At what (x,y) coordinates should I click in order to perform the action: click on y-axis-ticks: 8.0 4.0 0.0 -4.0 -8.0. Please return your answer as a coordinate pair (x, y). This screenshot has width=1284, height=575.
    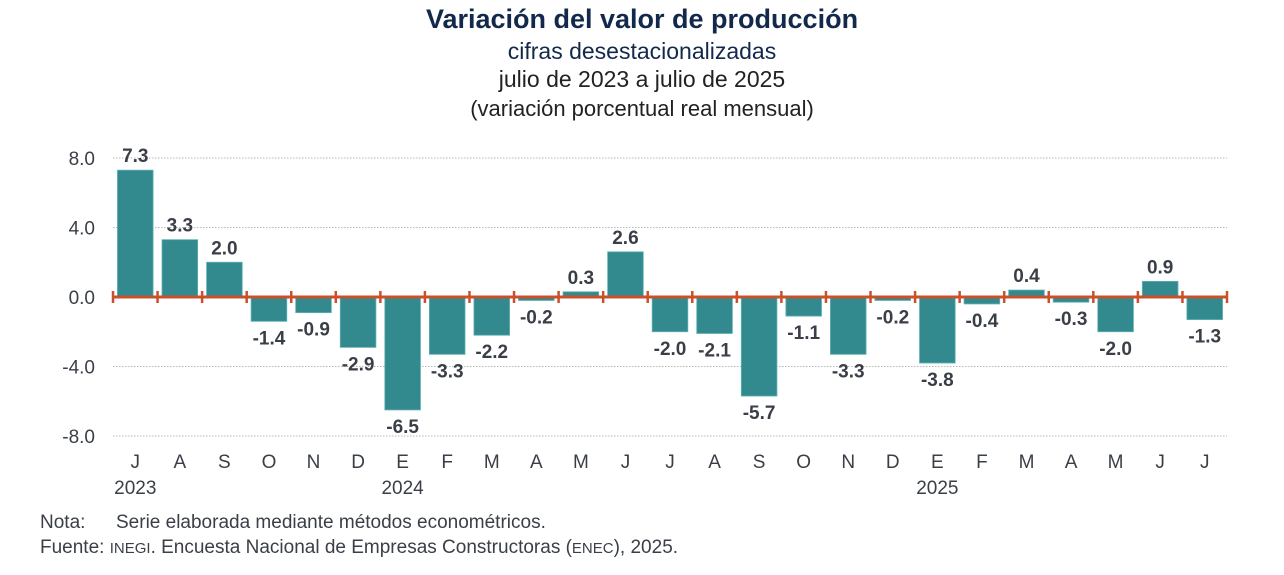
    Looking at the image, I should click on (78, 298).